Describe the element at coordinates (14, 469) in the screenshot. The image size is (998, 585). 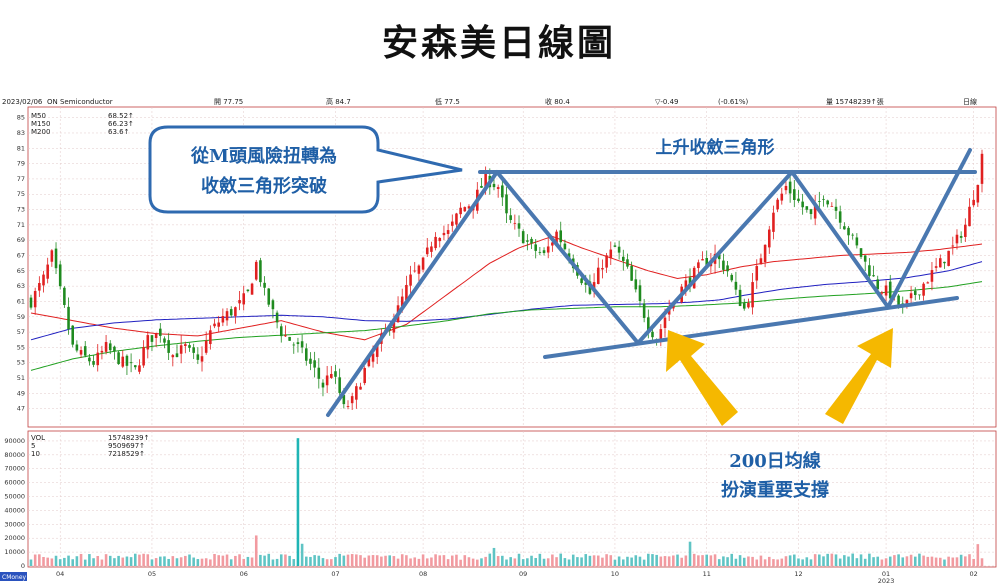
I see `volume-tick-label: 70000` at that location.